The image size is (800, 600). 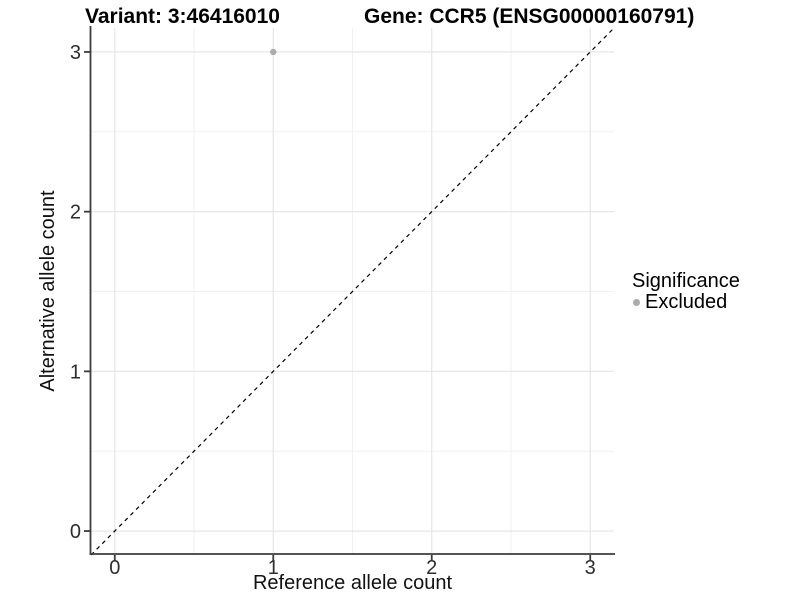 I want to click on data-point, so click(x=273, y=52).